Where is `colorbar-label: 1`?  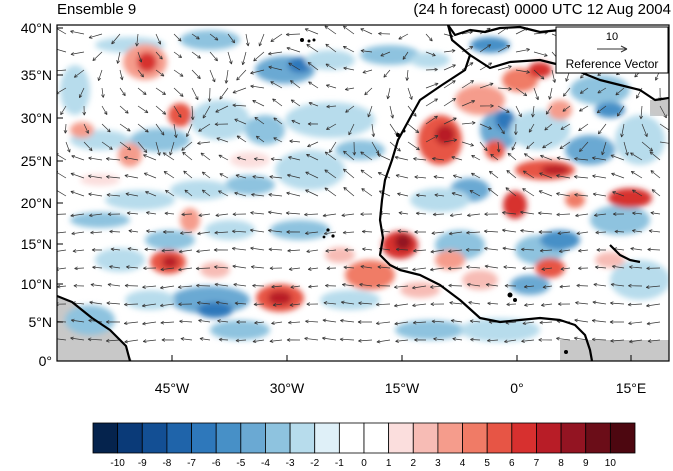
colorbar-label: 1 is located at coordinates (389, 463).